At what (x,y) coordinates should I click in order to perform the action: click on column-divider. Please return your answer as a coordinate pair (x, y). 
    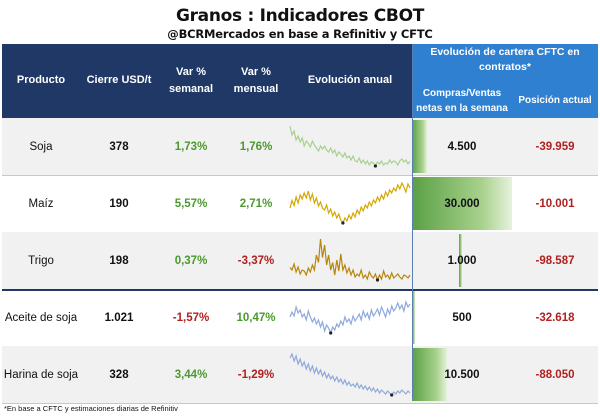
    Looking at the image, I should click on (412, 221).